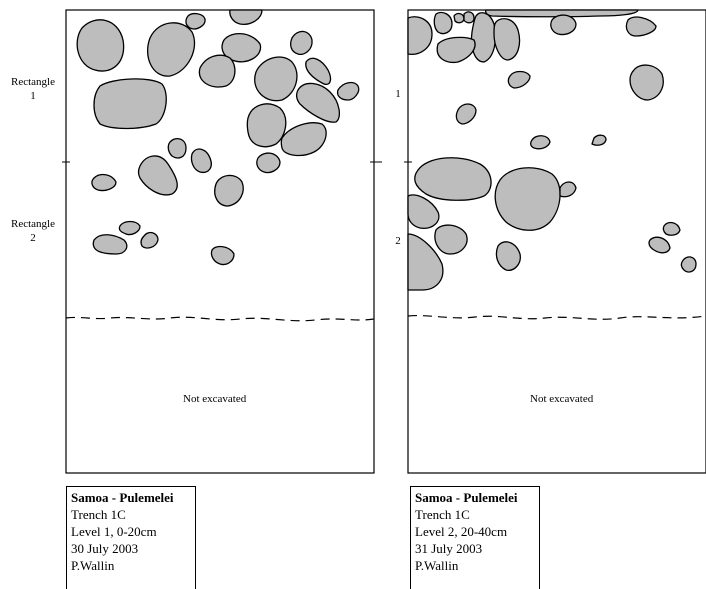 The width and height of the screenshot is (706, 589). Describe the element at coordinates (220, 319) in the screenshot. I see `left-excavation-limit` at that location.